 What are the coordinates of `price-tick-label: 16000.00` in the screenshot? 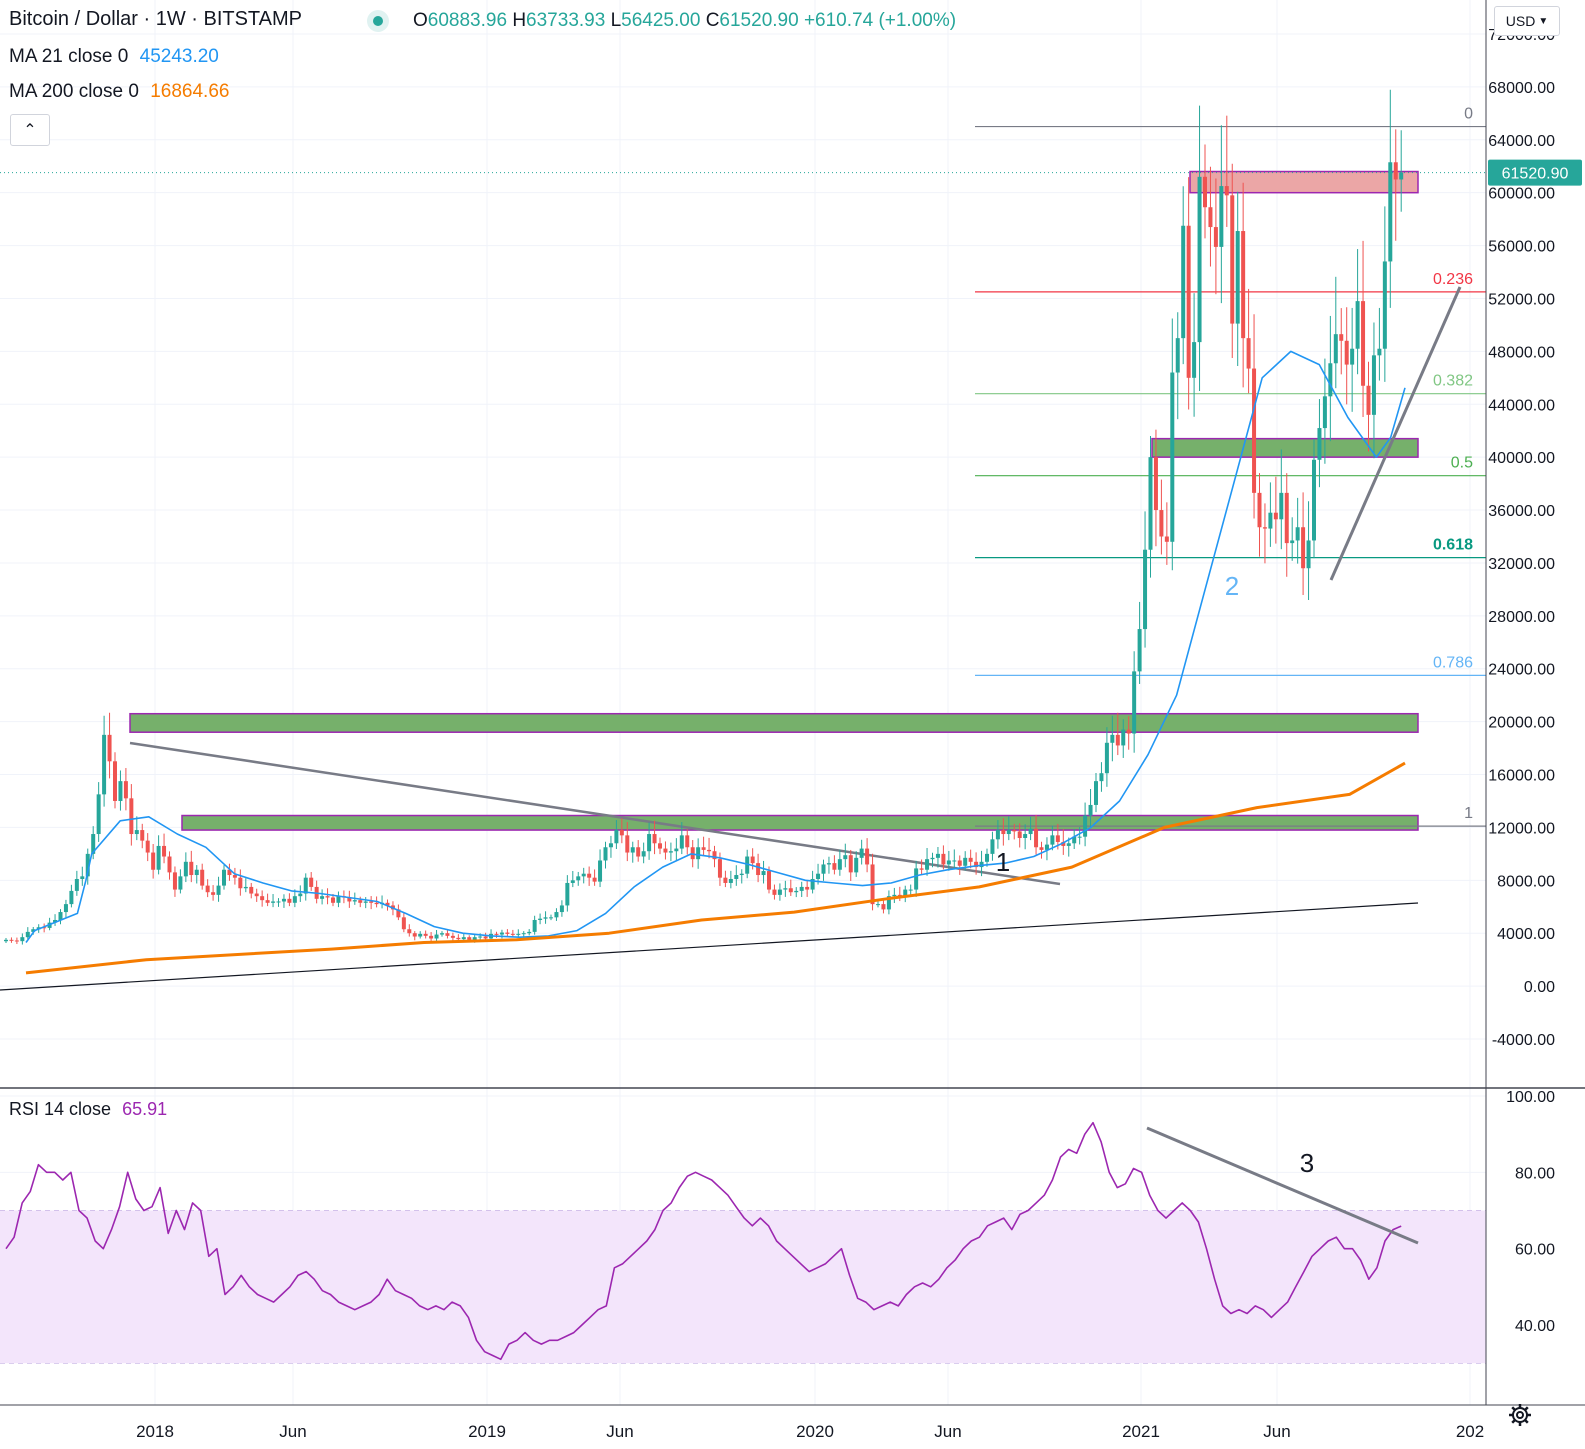 It's located at (1521, 776).